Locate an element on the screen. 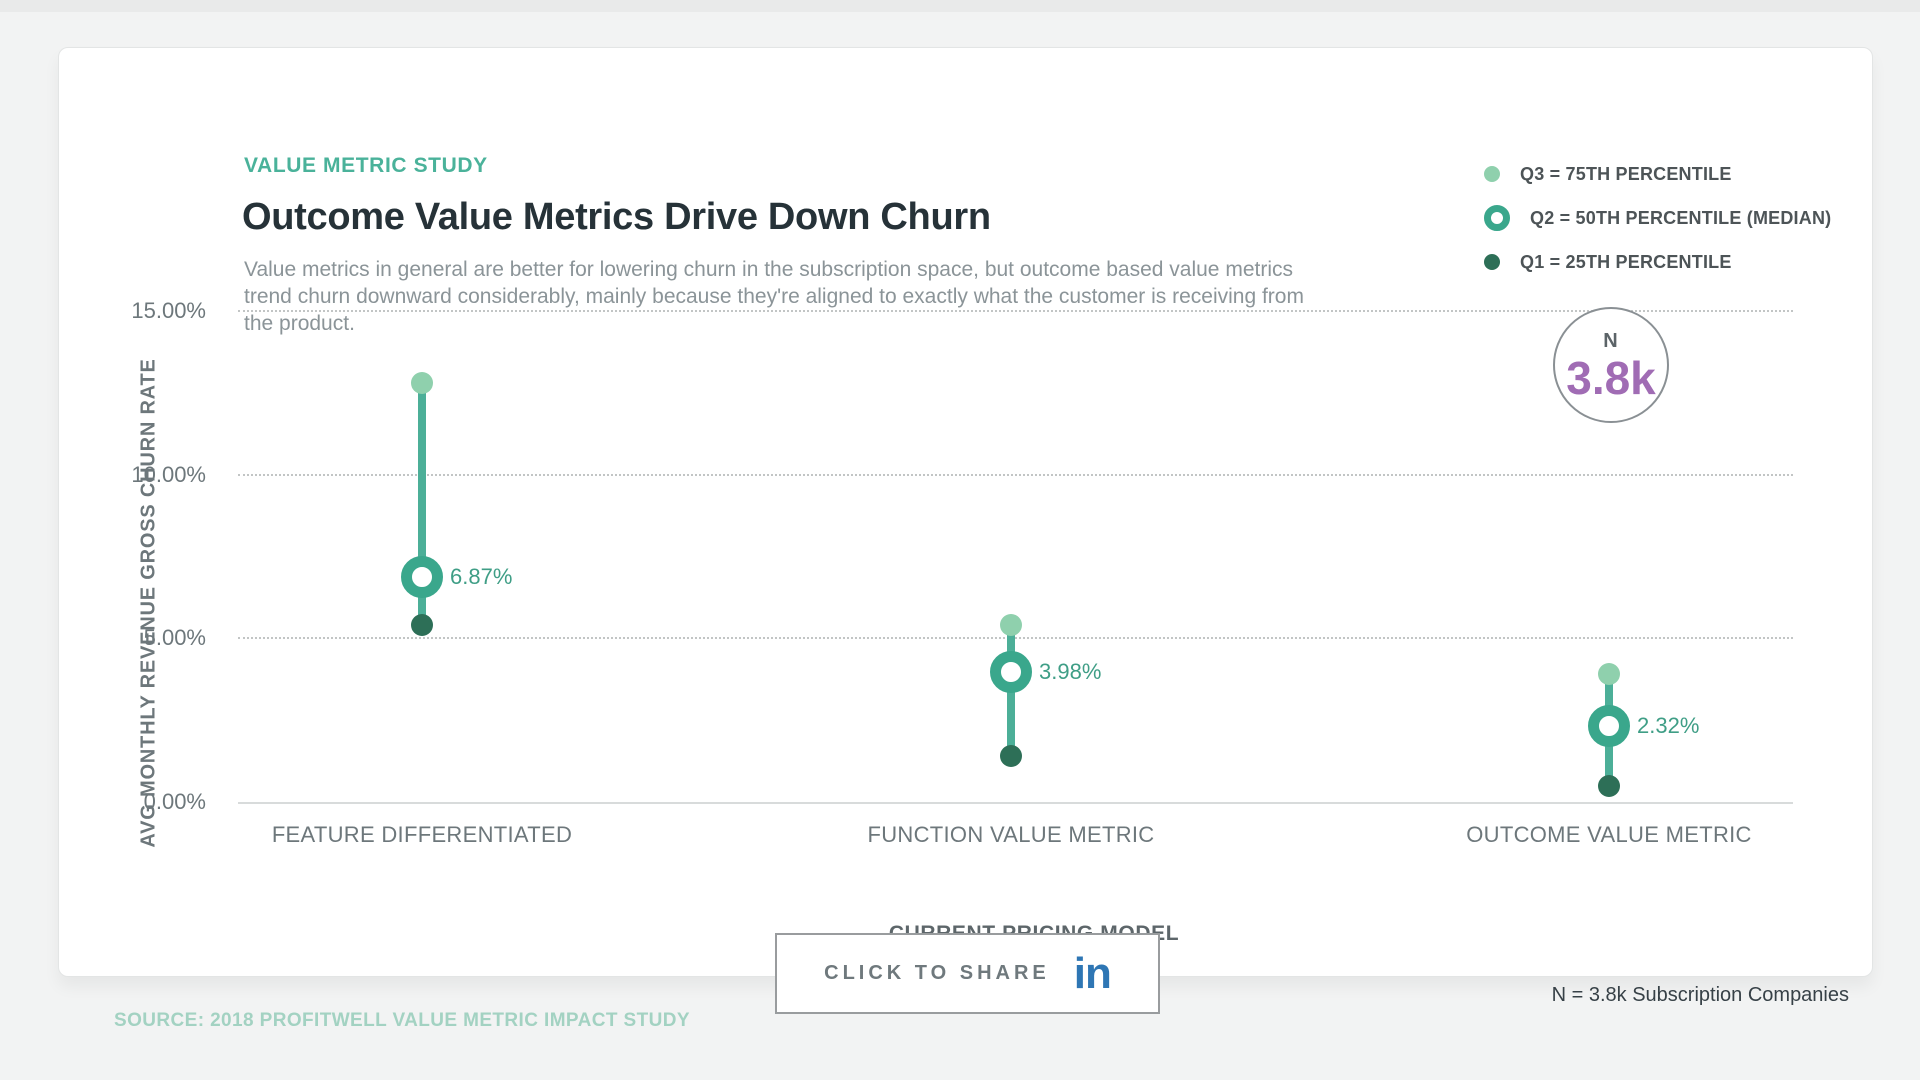 Image resolution: width=1920 pixels, height=1080 pixels. median-value-label: 2.32% is located at coordinates (1668, 726).